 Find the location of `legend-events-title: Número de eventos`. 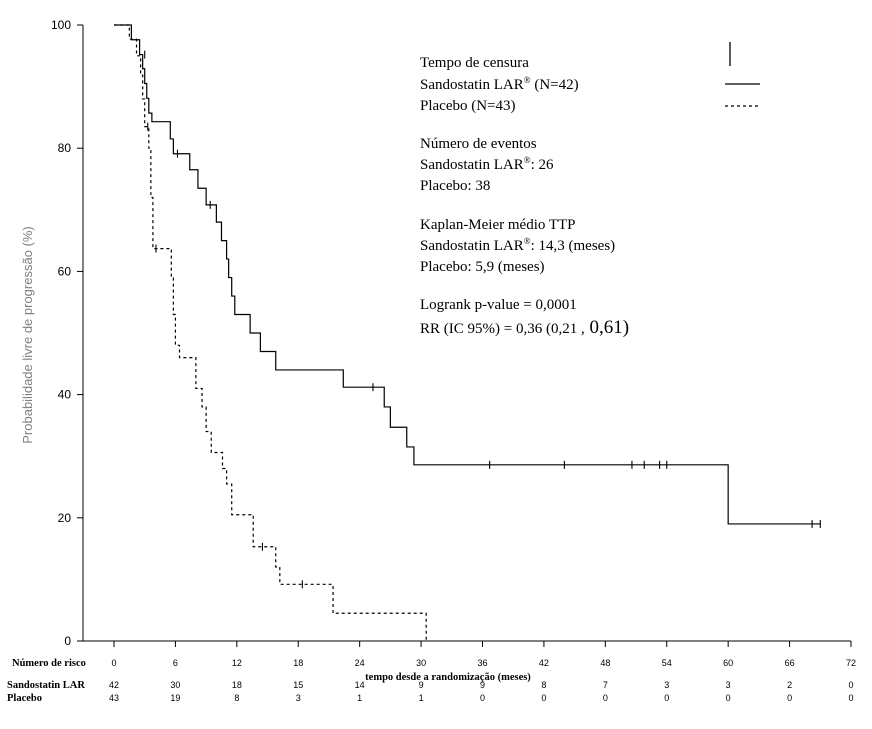

legend-events-title: Número de eventos is located at coordinates (478, 144).